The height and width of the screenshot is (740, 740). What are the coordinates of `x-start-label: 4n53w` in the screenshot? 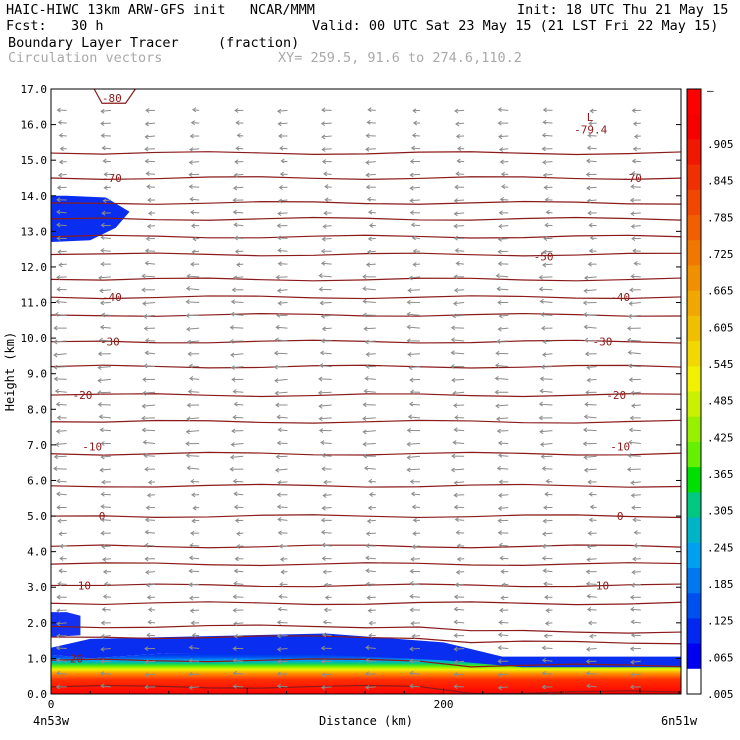 It's located at (51, 721).